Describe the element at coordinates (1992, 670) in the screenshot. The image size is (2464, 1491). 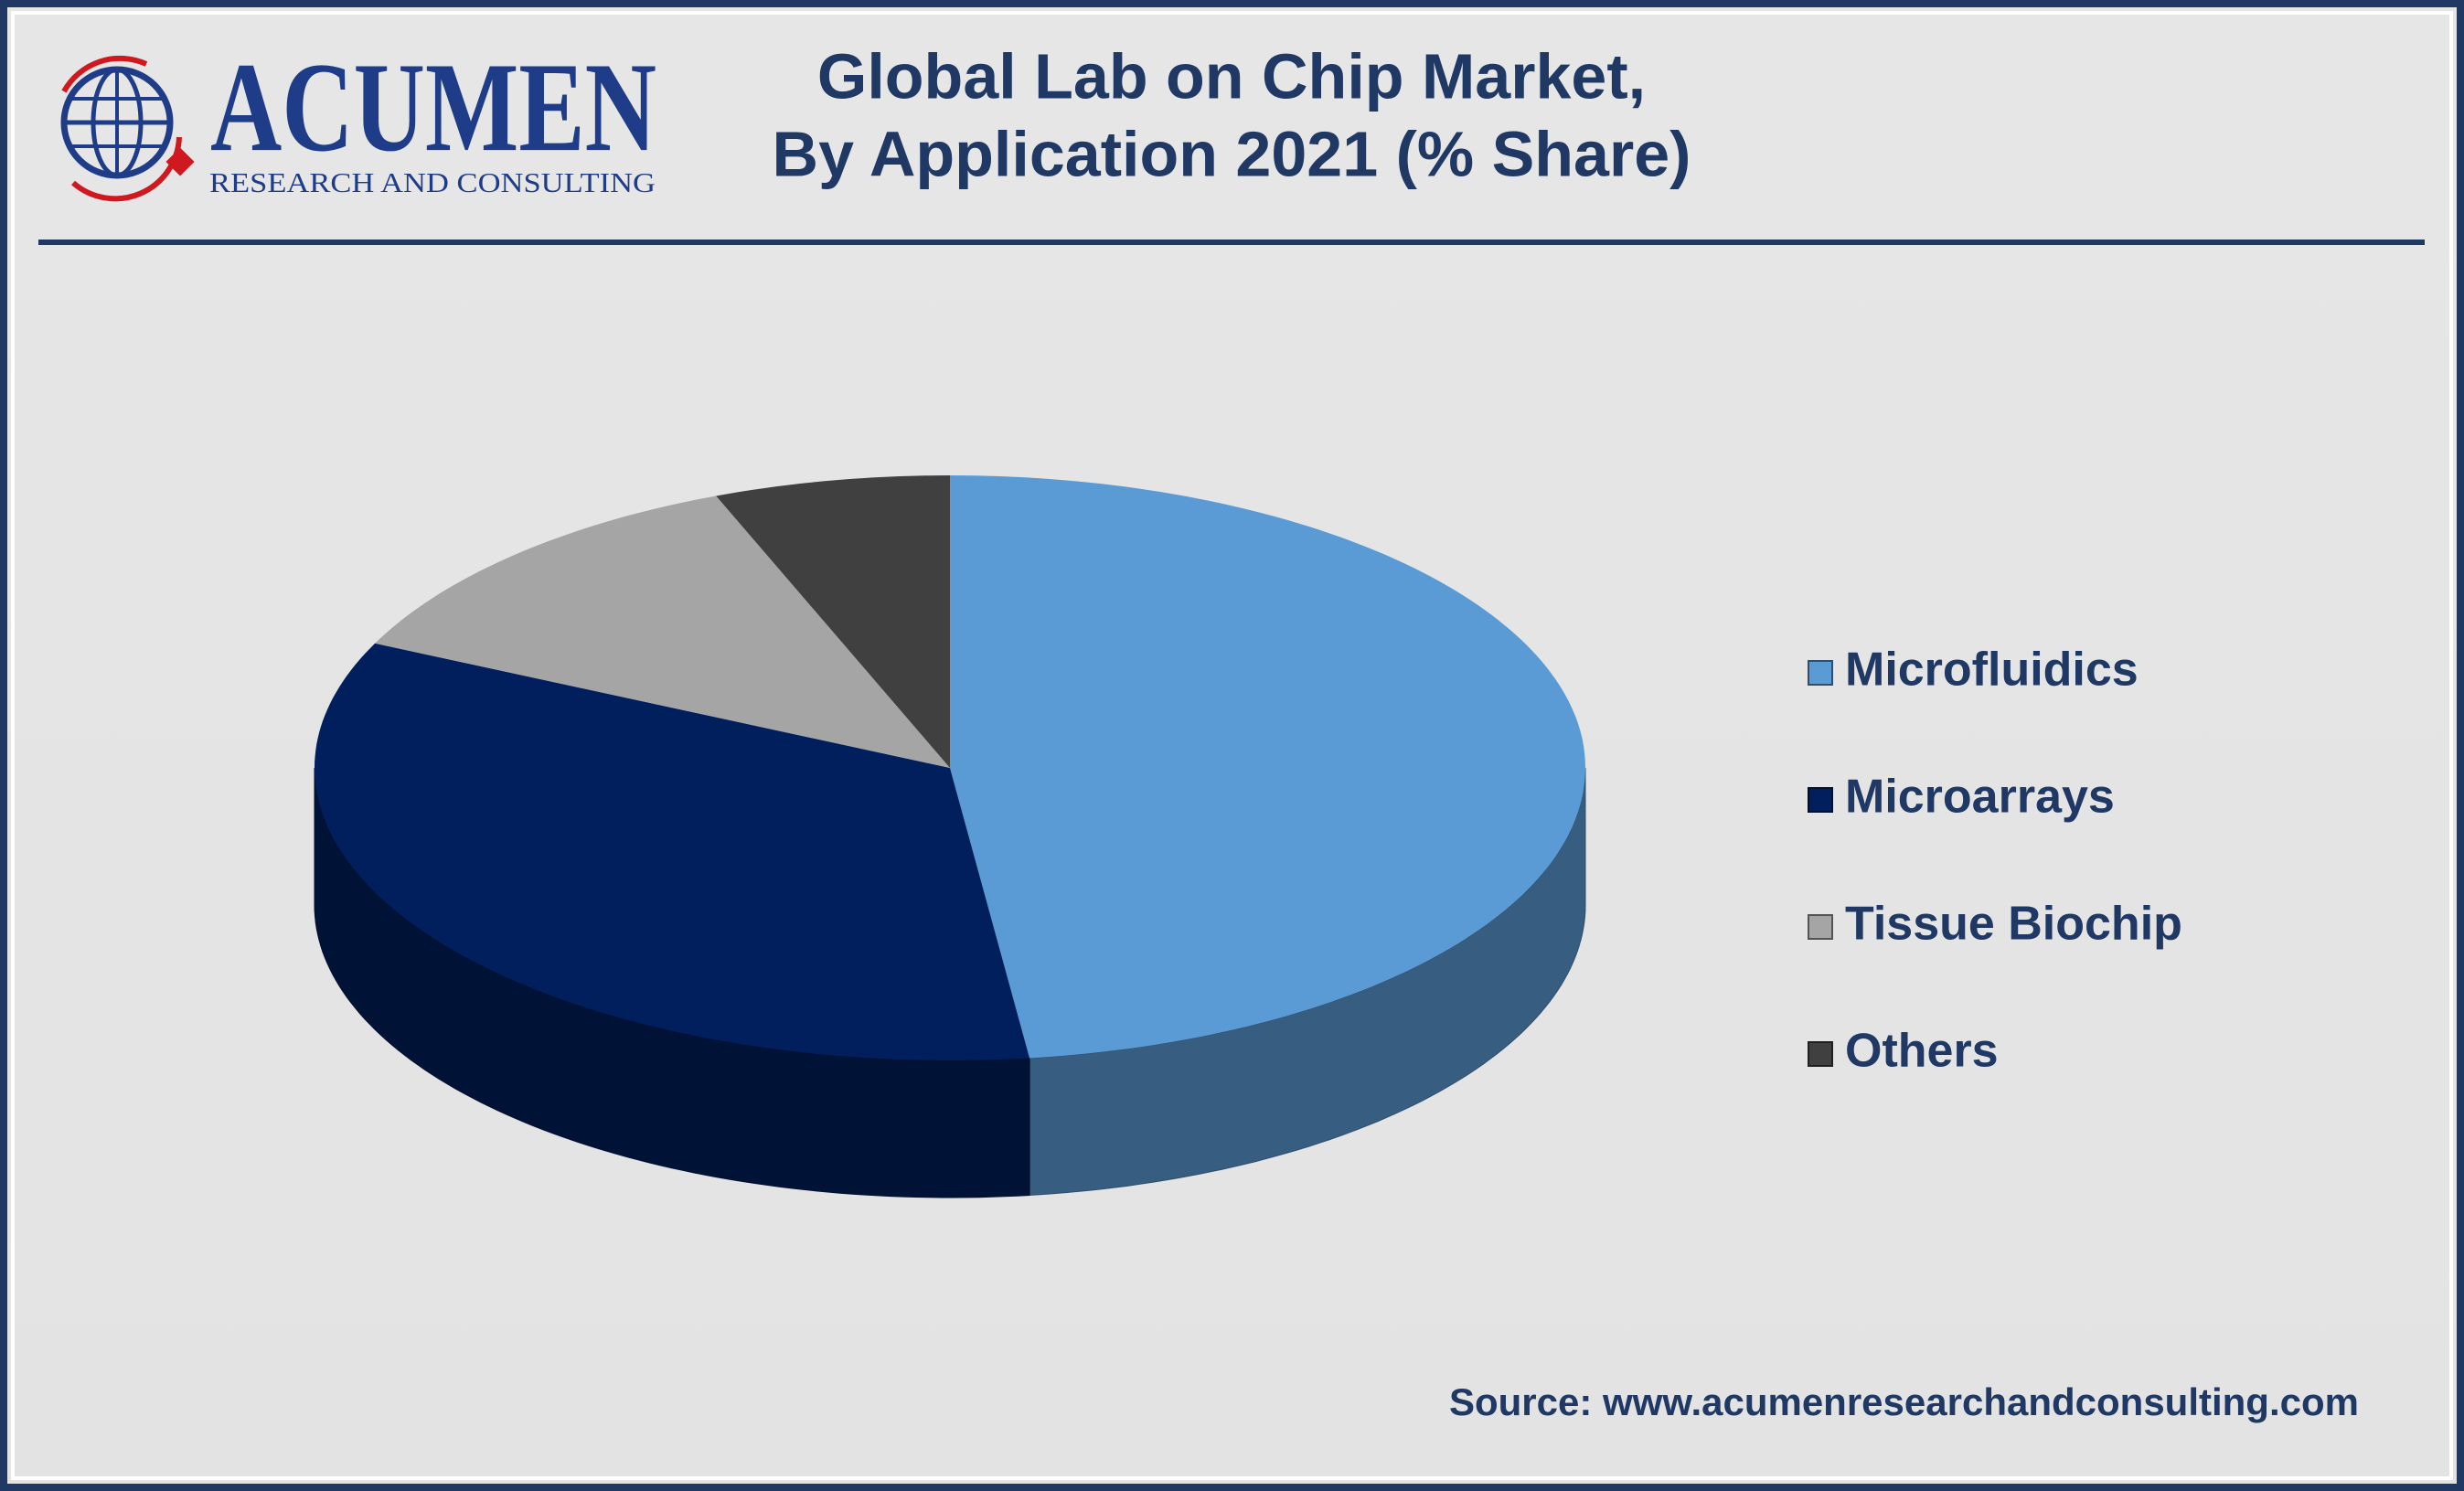
I see `legend-label: Microfluidics` at that location.